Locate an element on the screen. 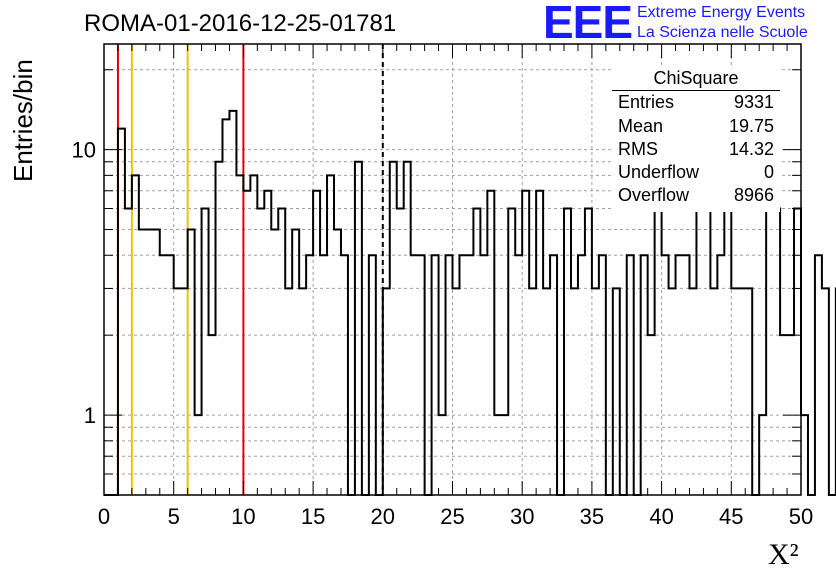 The height and width of the screenshot is (572, 836). y-axis-label: Entries/bin is located at coordinates (23, 120).